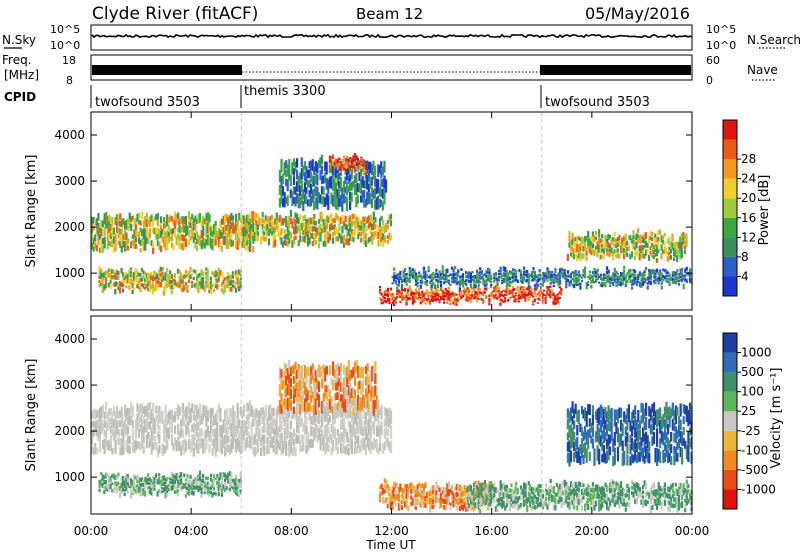 The height and width of the screenshot is (554, 800). Describe the element at coordinates (692, 531) in the screenshot. I see `x-tick-label: 00:00` at that location.